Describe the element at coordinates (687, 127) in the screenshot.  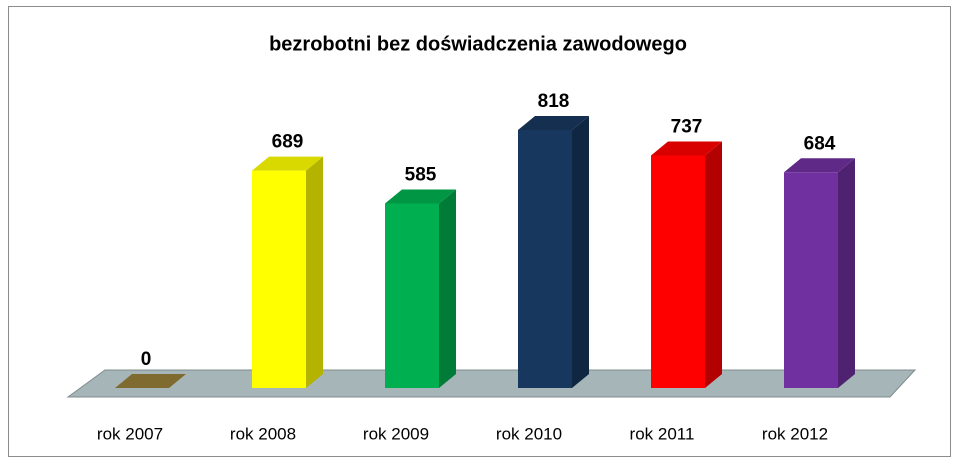
I see `value-label: 737` at that location.